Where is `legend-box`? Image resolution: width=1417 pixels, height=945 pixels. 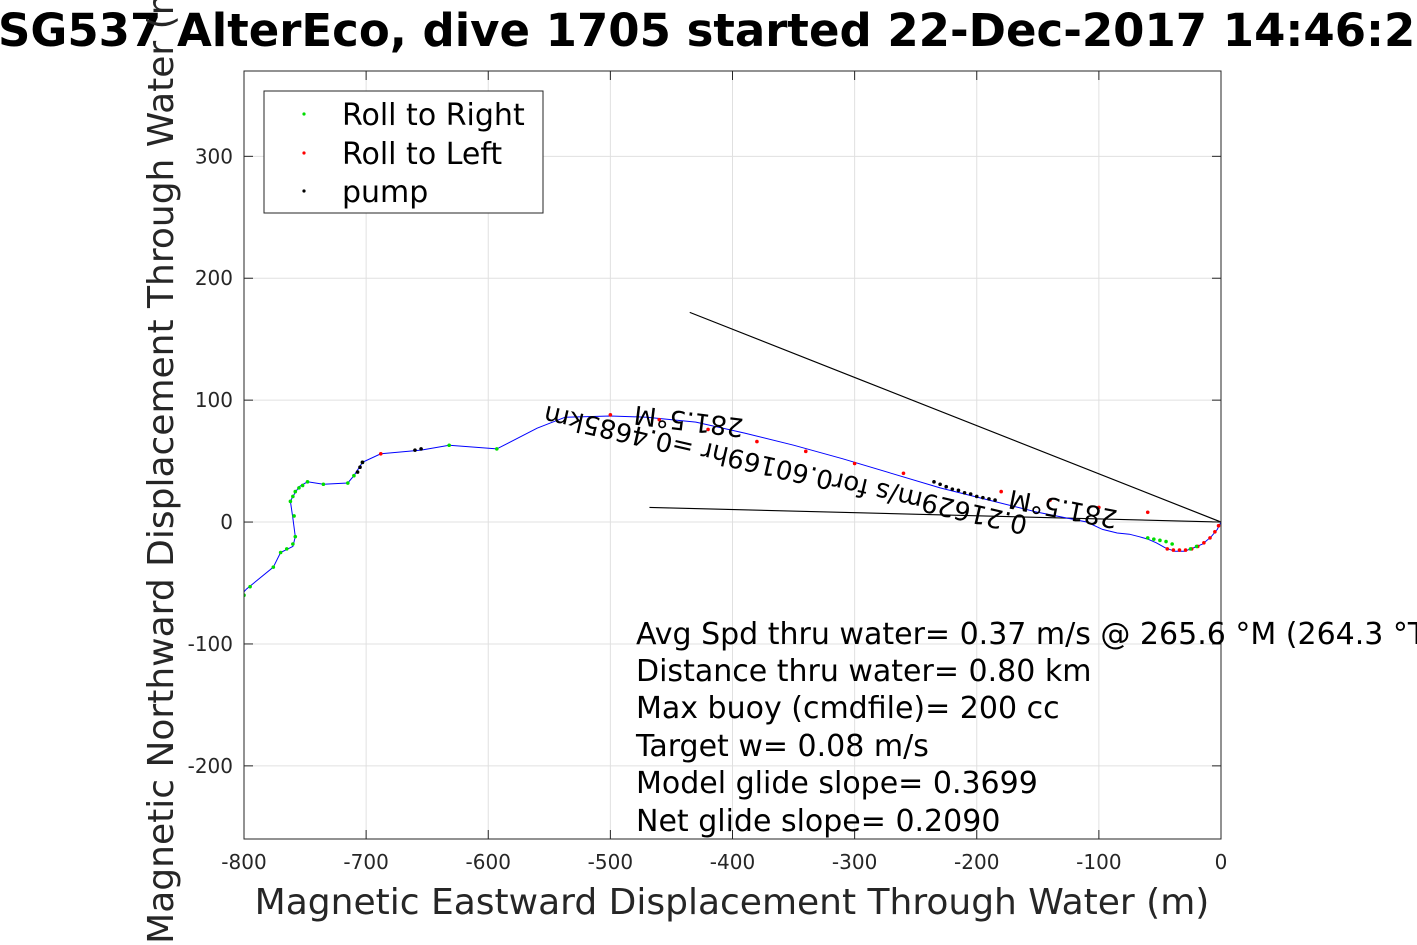 legend-box is located at coordinates (403, 152).